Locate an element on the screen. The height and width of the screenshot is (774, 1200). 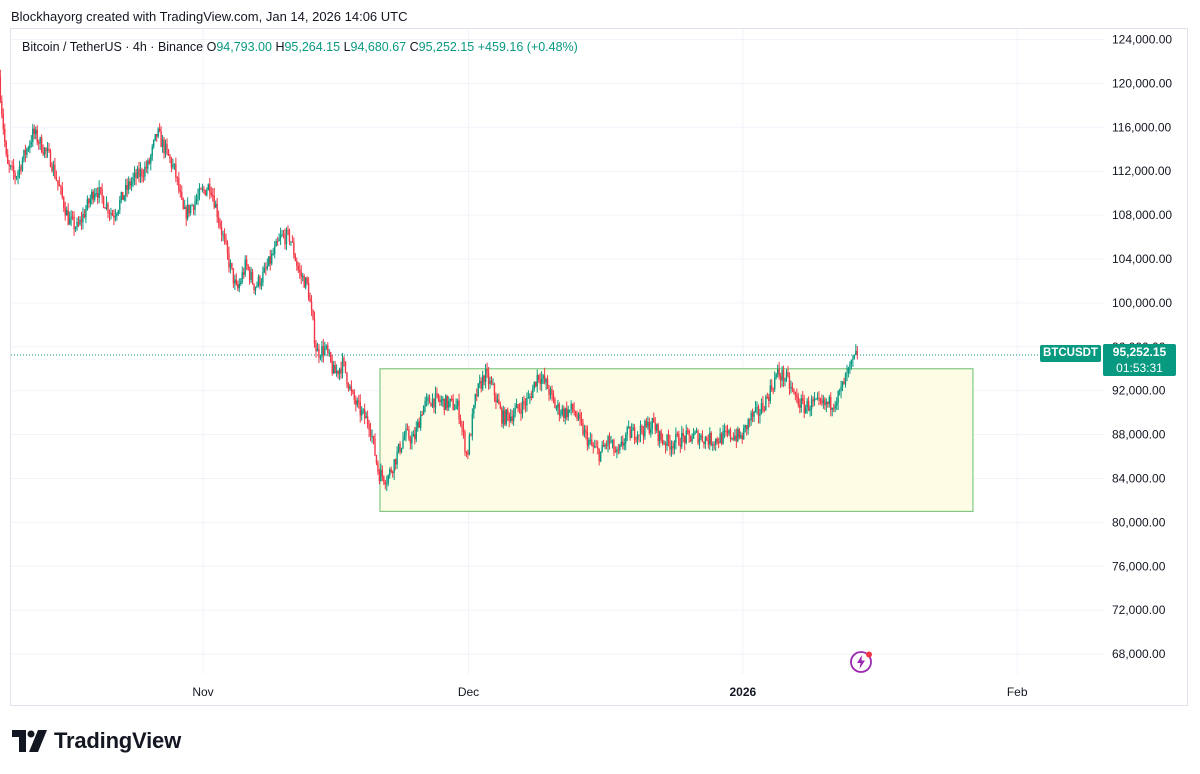
tradingview-logo: TradingView is located at coordinates (96, 741).